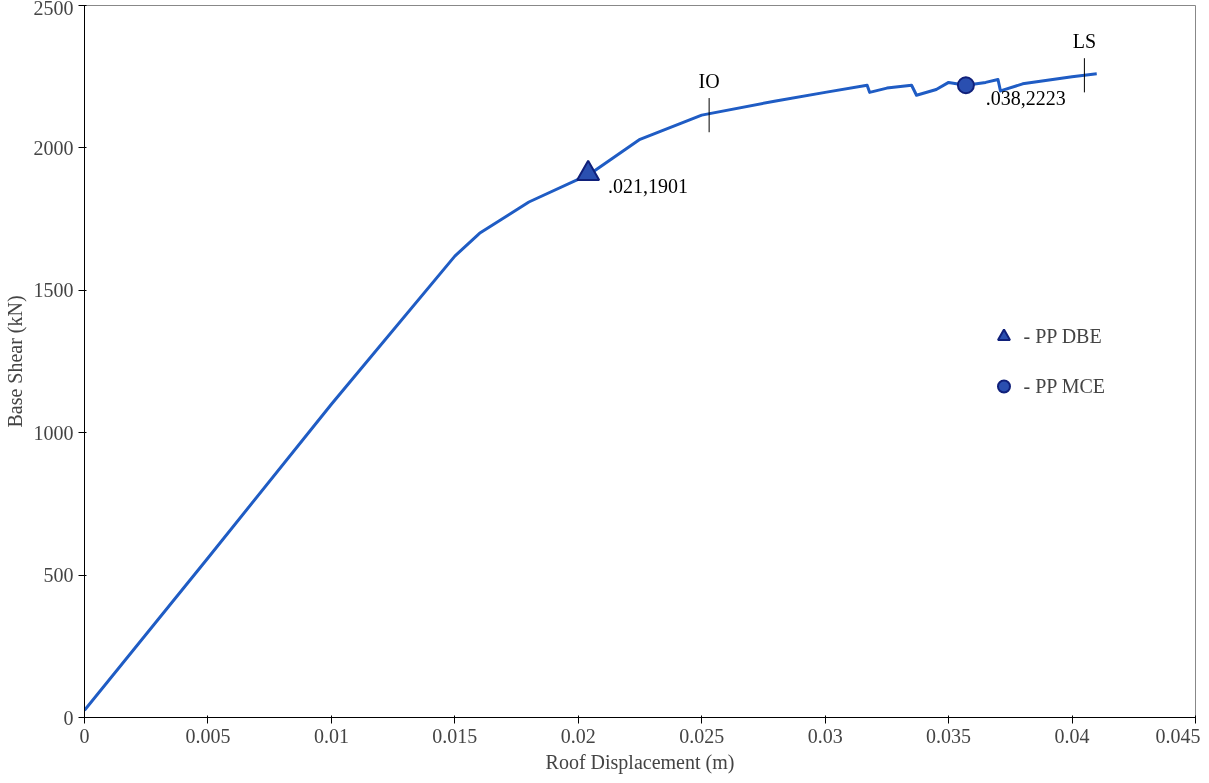  What do you see at coordinates (331, 735) in the screenshot?
I see `x-tick-label: 0.01` at bounding box center [331, 735].